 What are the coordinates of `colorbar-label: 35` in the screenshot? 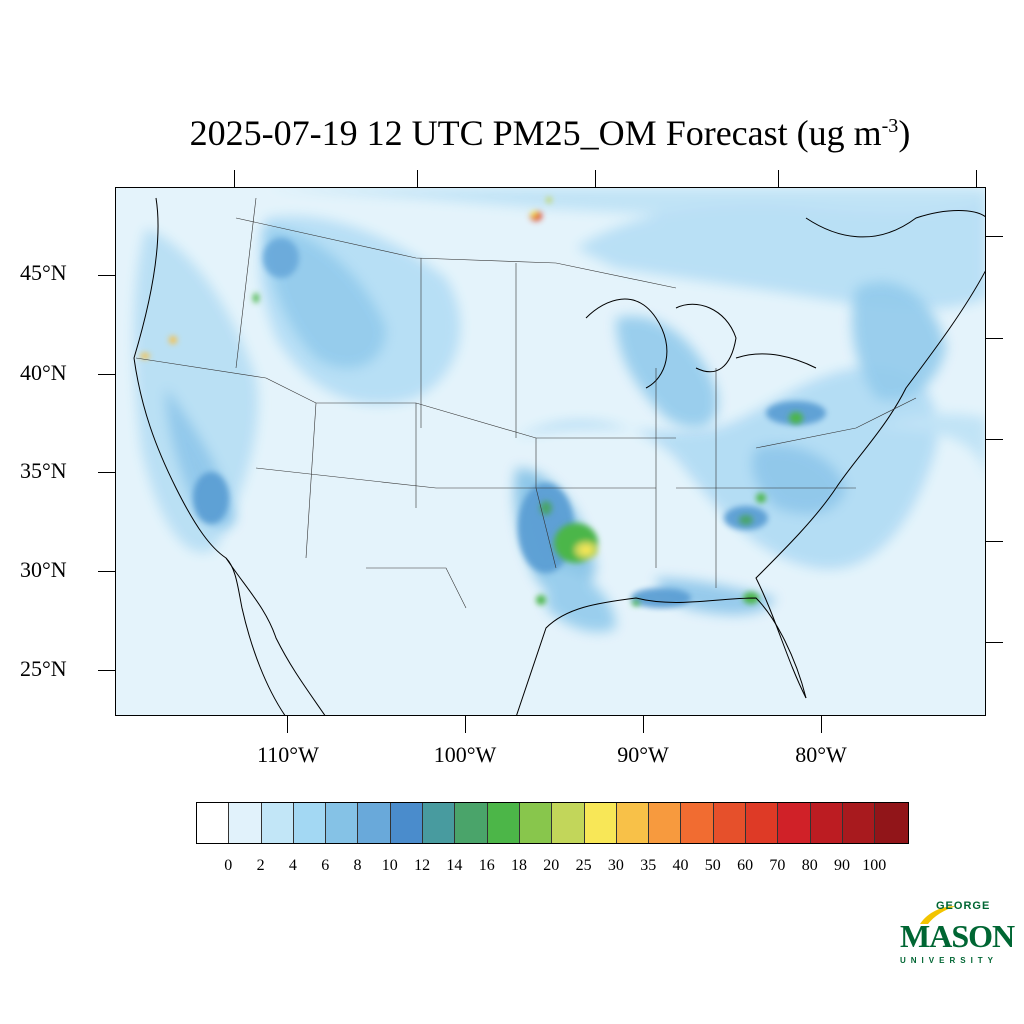 It's located at (648, 865).